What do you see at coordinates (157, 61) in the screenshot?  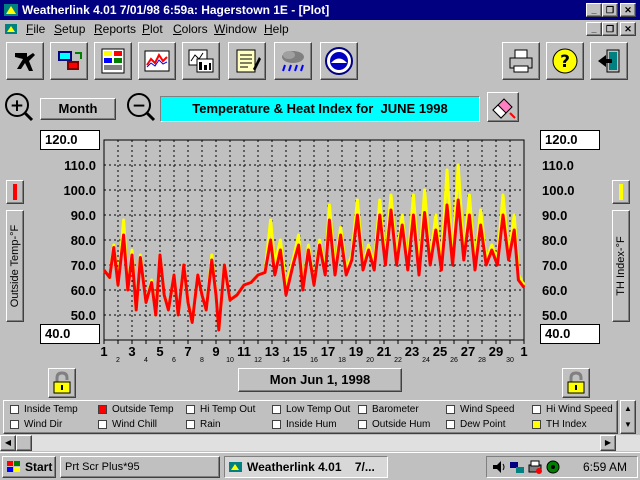 I see `plot-button` at bounding box center [157, 61].